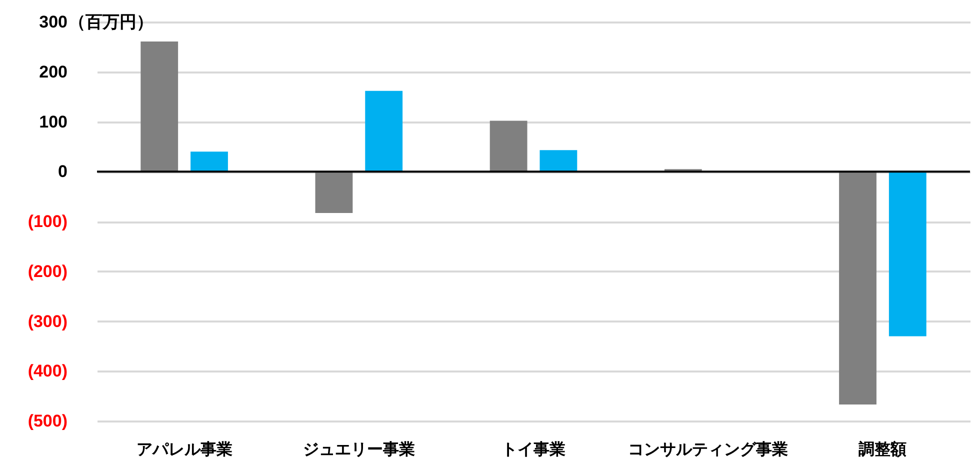 This screenshot has height=464, width=976. What do you see at coordinates (53, 122) in the screenshot?
I see `y-tick-label: 100` at bounding box center [53, 122].